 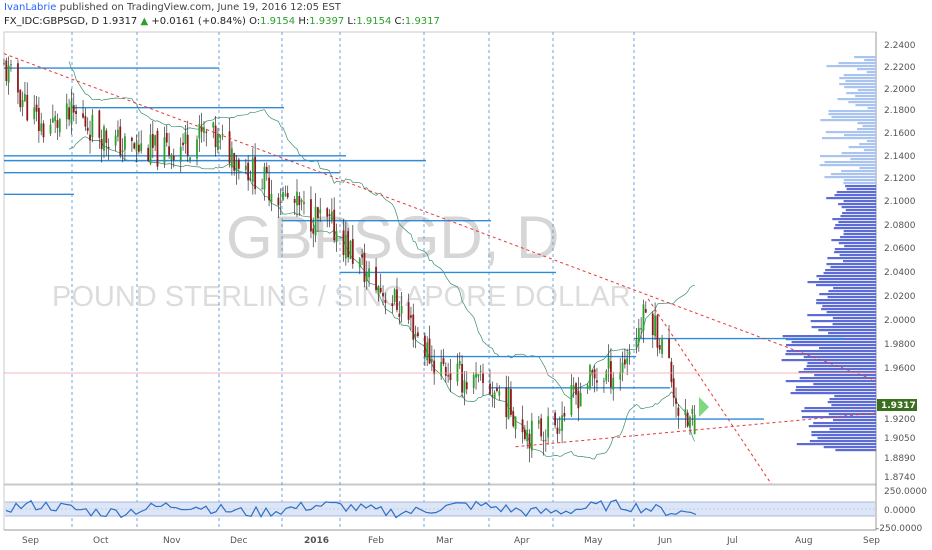 What do you see at coordinates (898, 406) in the screenshot?
I see `current-price-tag-text: 1.9317` at bounding box center [898, 406].